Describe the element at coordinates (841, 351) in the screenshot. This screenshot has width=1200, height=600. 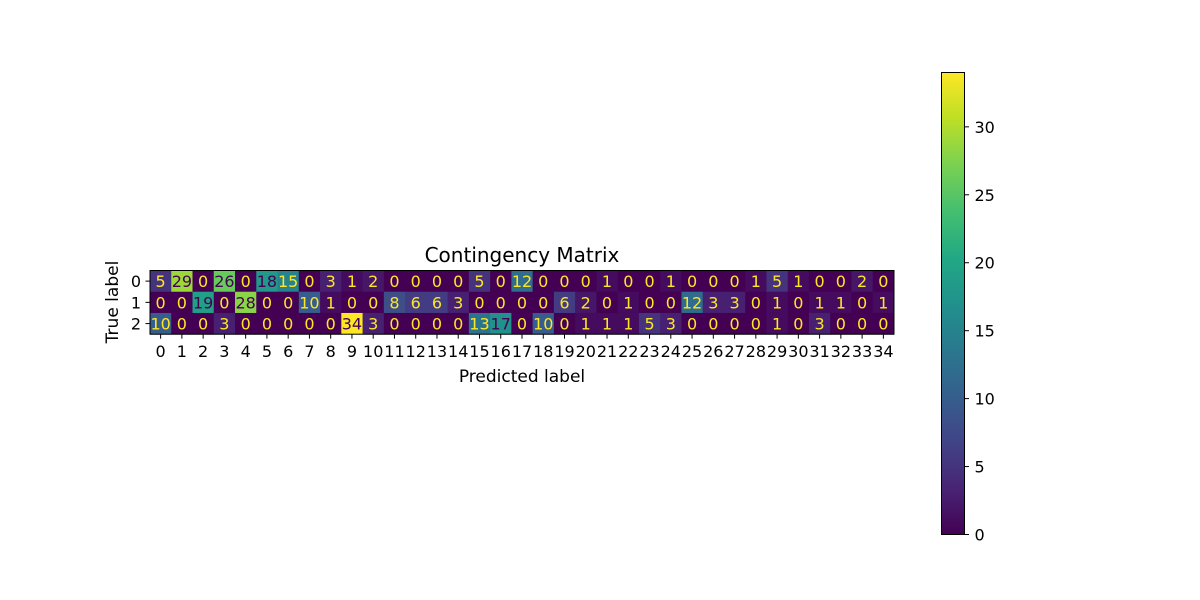
I see `x-tick-label: 32` at that location.